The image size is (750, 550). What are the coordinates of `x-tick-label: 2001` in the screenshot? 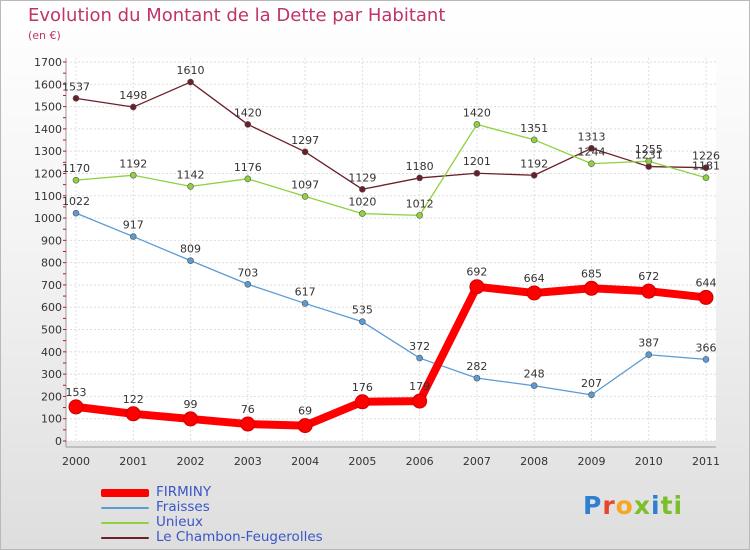 It's located at (133, 461).